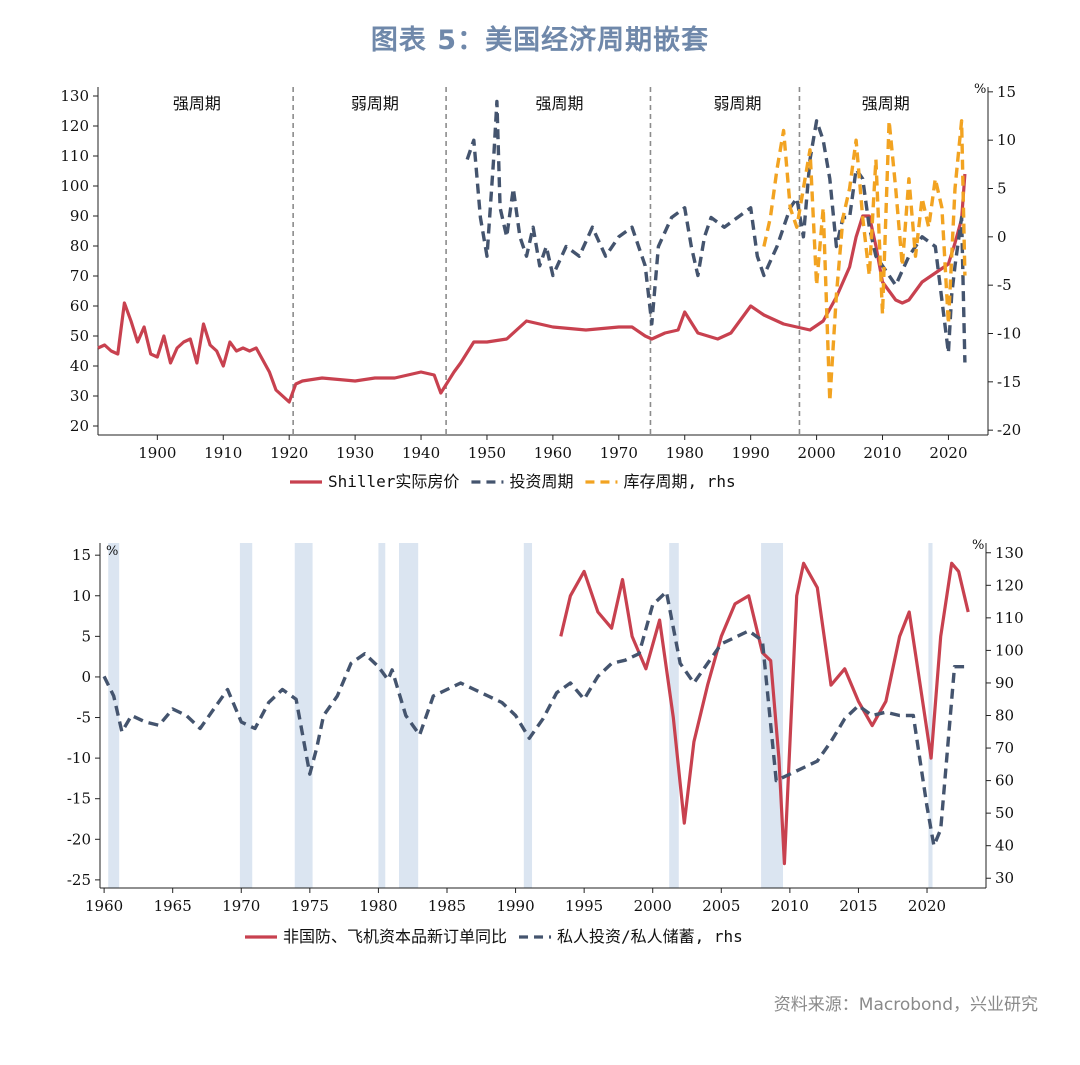 Image resolution: width=1080 pixels, height=1065 pixels. I want to click on y-right-tick-label: 130, so click(1009, 553).